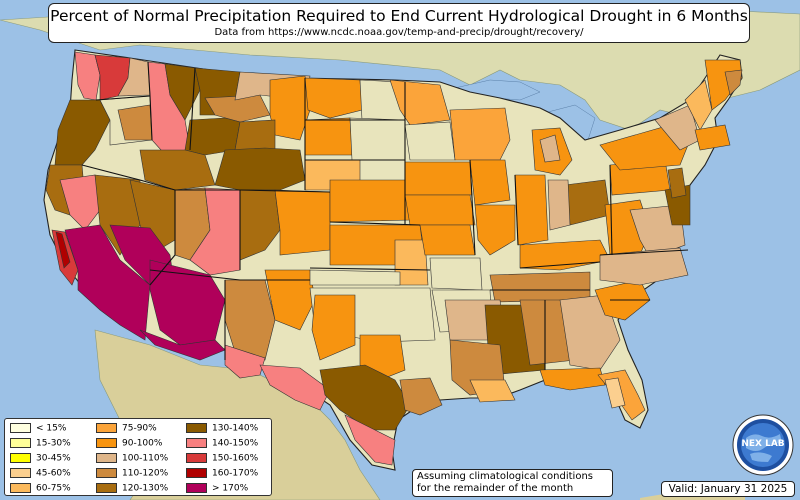 The width and height of the screenshot is (800, 500). I want to click on region-tn, so click(540, 287).